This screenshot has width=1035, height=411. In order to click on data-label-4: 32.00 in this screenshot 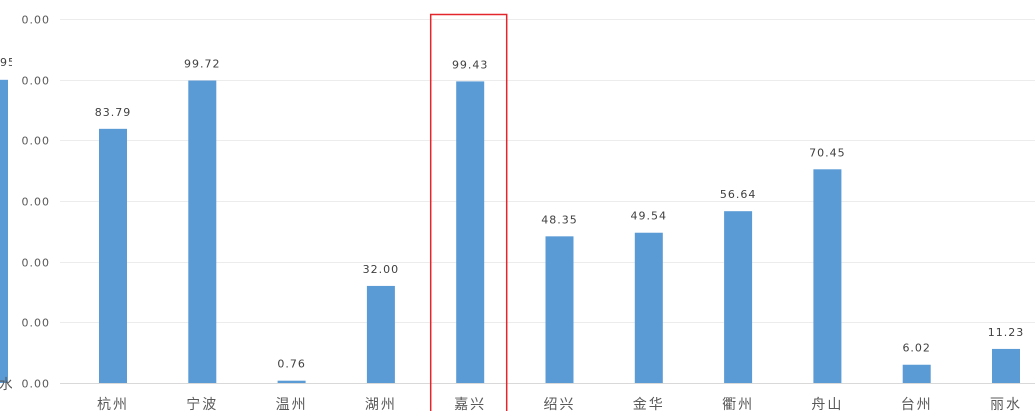, I will do `click(381, 269)`.